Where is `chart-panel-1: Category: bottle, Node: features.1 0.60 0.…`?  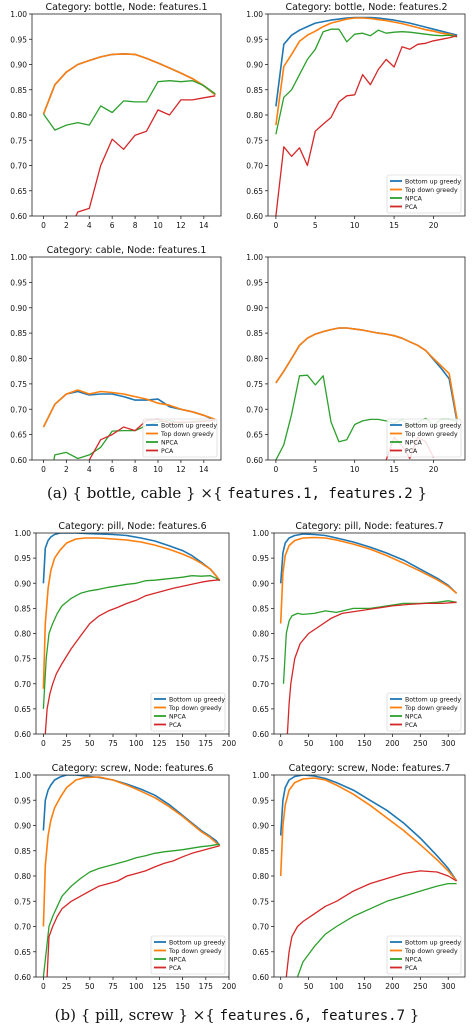
chart-panel-1: Category: bottle, Node: features.1 0.60 0.… is located at coordinates (116, 116).